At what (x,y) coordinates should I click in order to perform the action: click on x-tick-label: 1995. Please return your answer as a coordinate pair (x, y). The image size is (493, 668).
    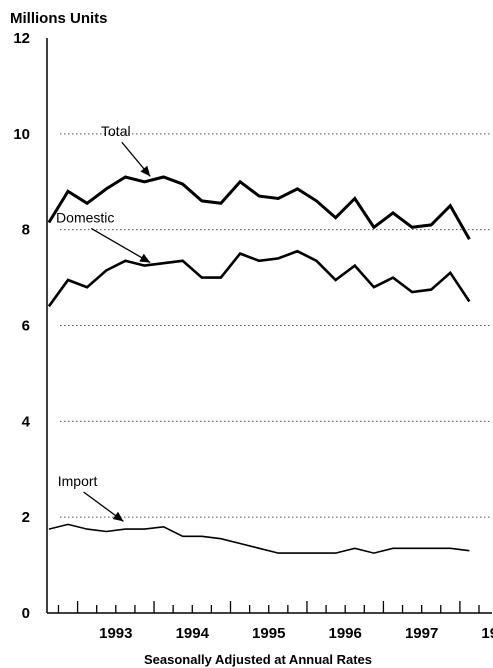
    Looking at the image, I should click on (268, 633).